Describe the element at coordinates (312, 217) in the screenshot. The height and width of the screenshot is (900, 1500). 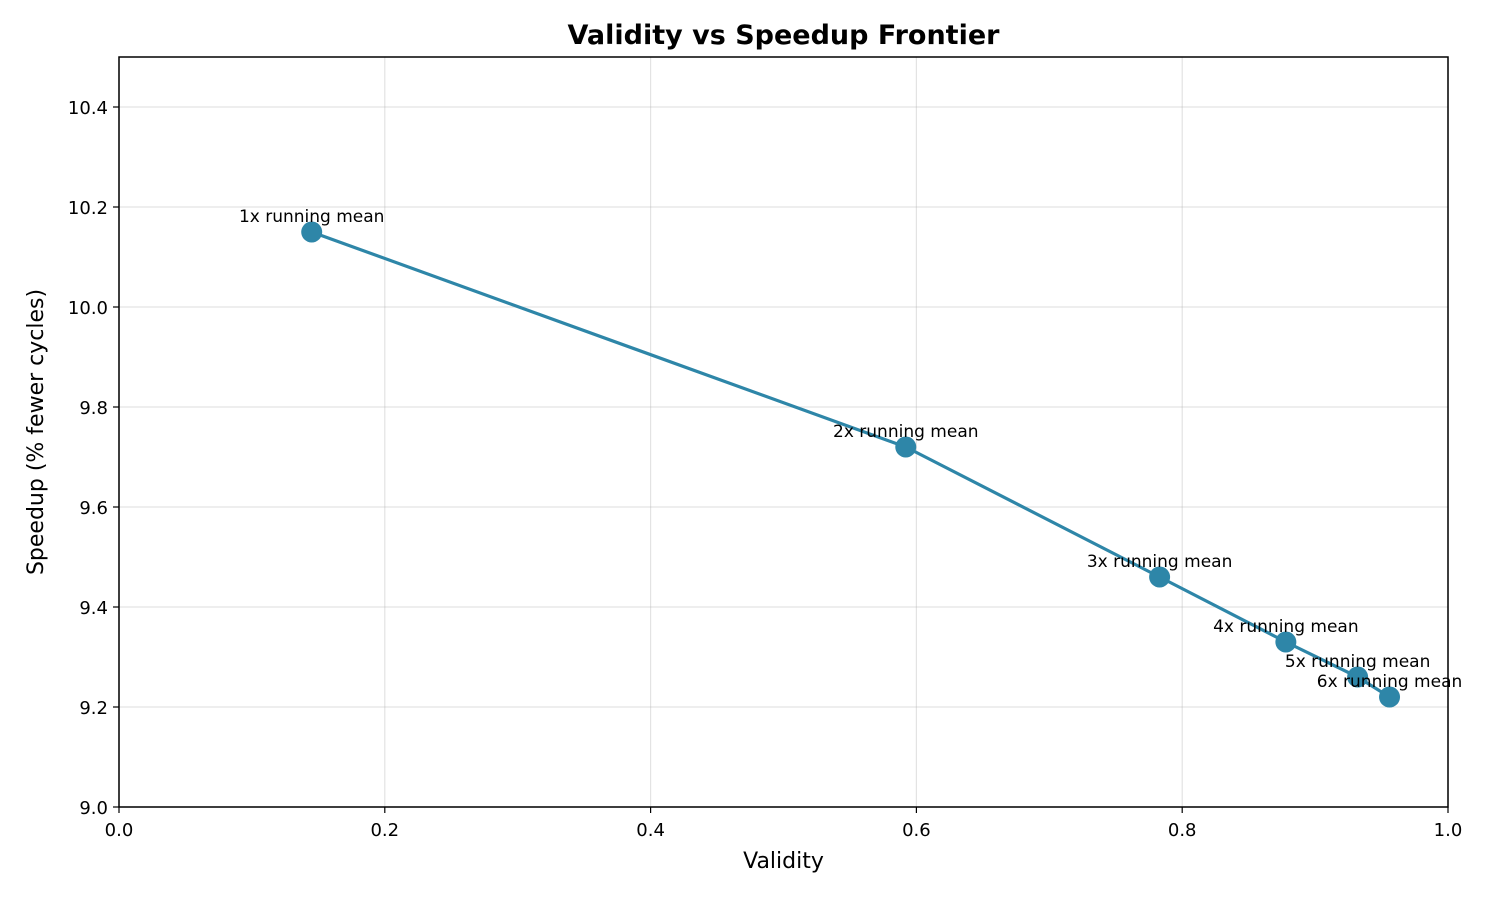
I see `data-point-label: 1x running mean` at that location.